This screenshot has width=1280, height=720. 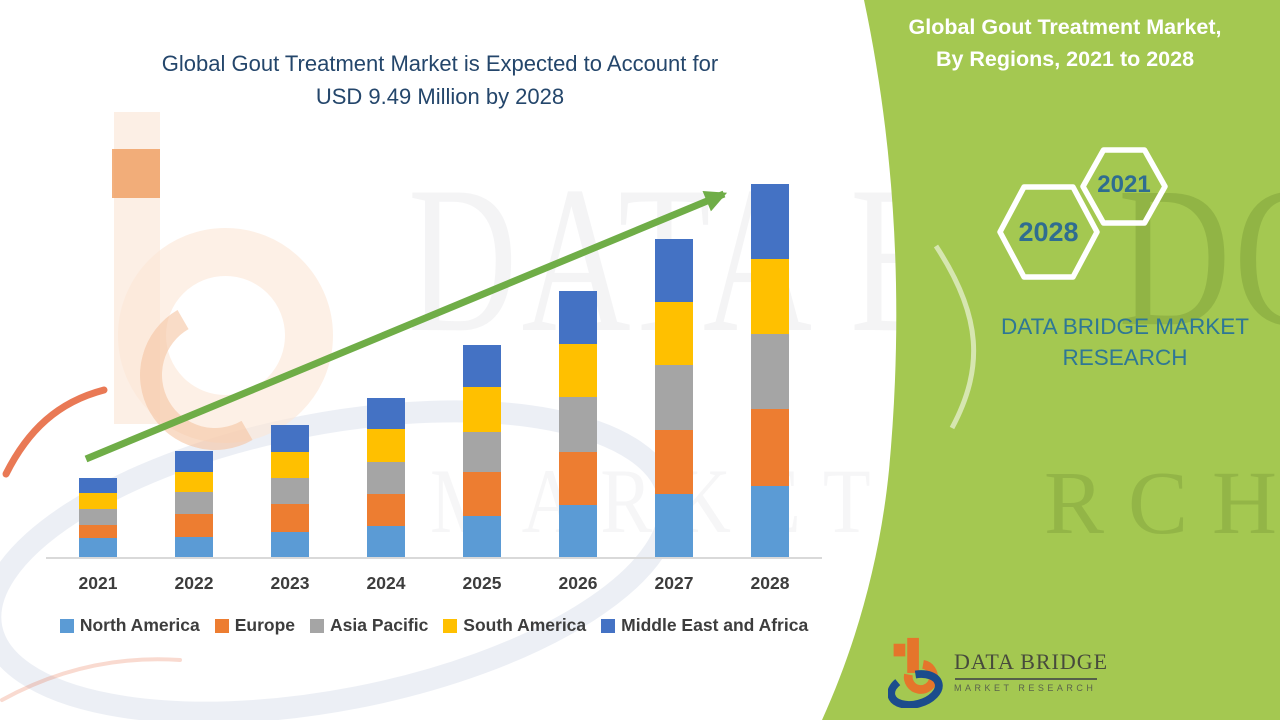 What do you see at coordinates (290, 583) in the screenshot?
I see `x-axis-label-2023: 2023` at bounding box center [290, 583].